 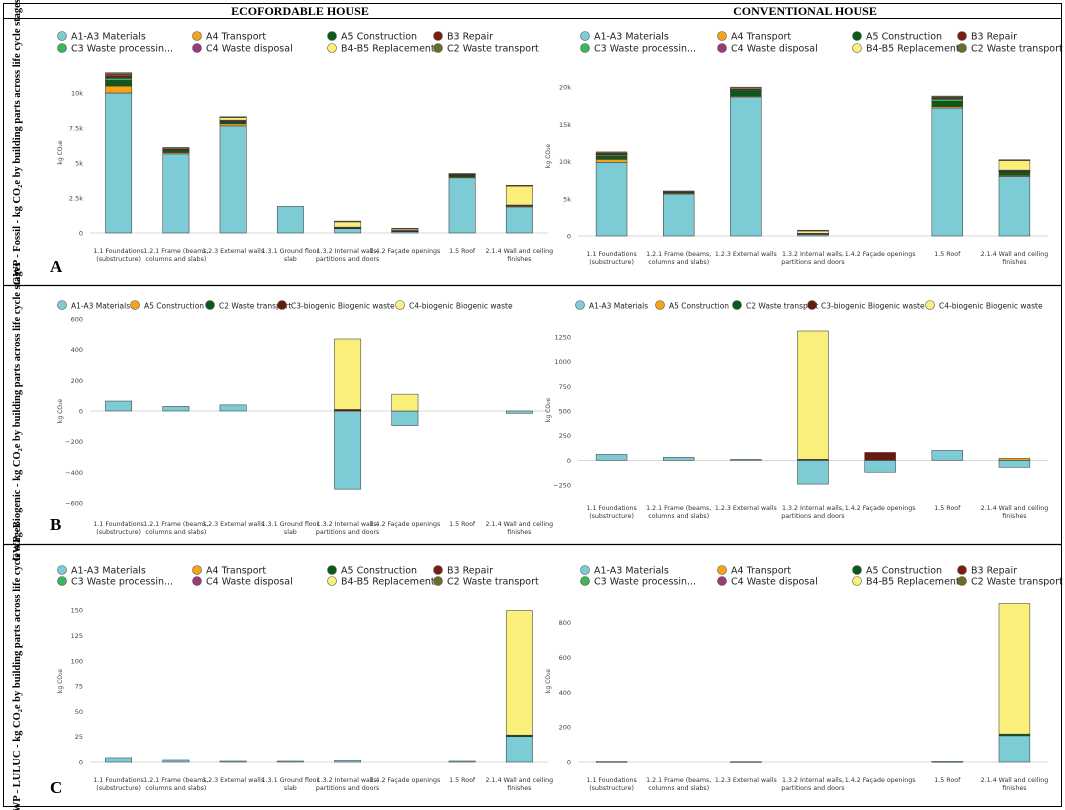 What do you see at coordinates (233, 125) in the screenshot?
I see `bar-a4-transport` at bounding box center [233, 125].